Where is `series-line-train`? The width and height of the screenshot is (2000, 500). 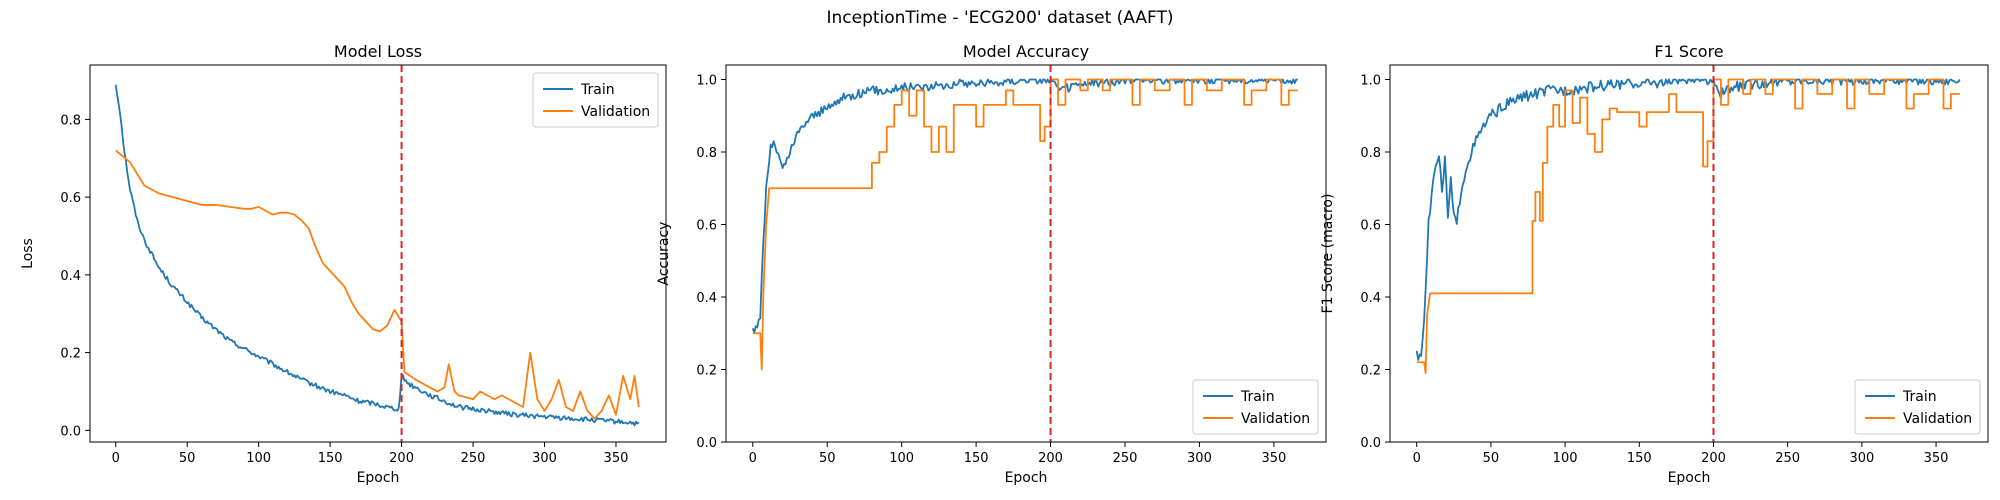 series-line-train is located at coordinates (1024, 206).